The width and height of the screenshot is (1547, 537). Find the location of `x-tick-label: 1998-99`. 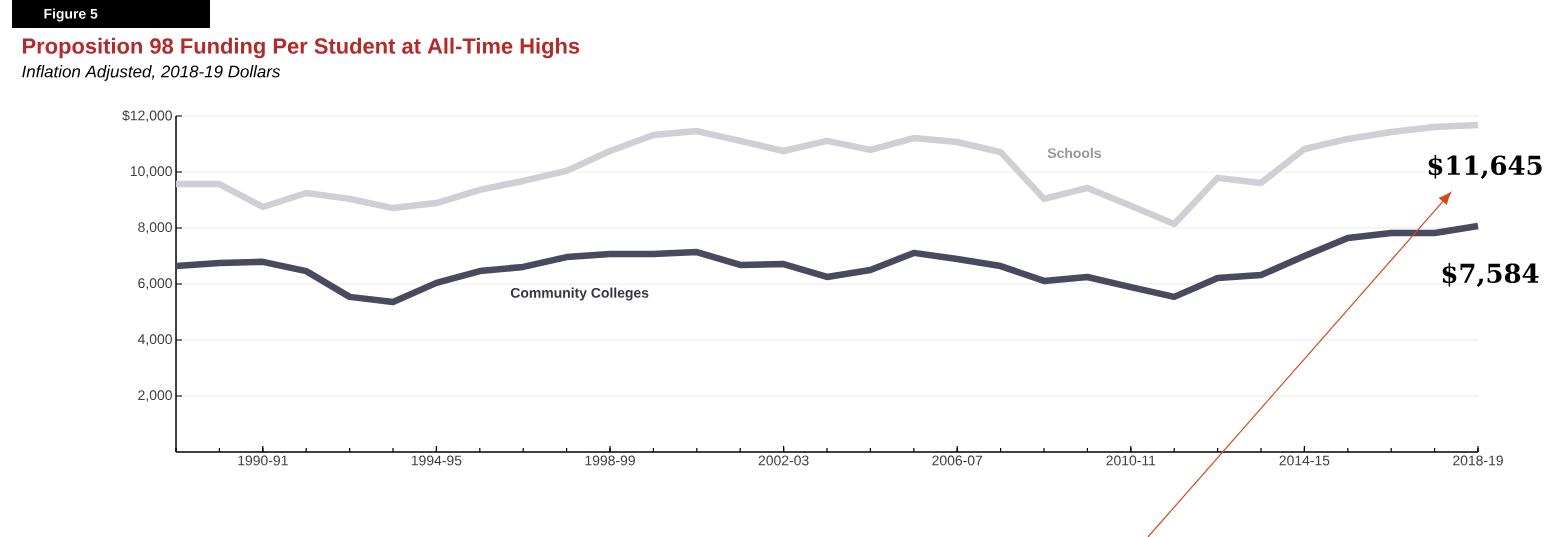

x-tick-label: 1998-99 is located at coordinates (610, 460).